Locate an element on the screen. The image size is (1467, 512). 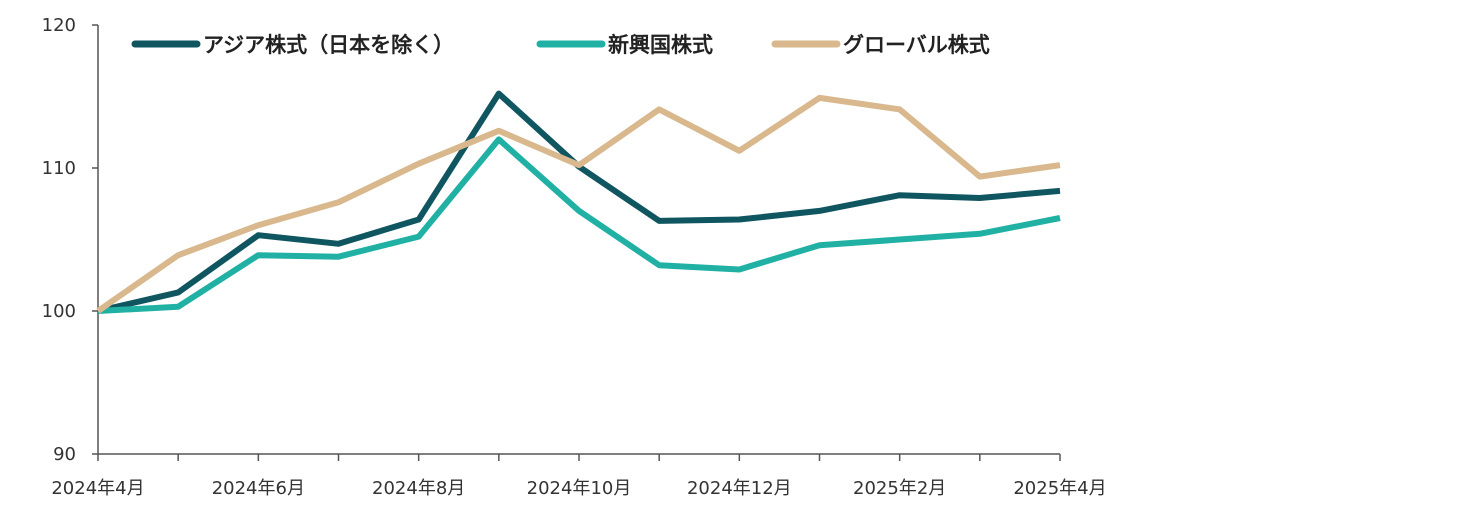
y-tick-label: 100 is located at coordinates (59, 311).